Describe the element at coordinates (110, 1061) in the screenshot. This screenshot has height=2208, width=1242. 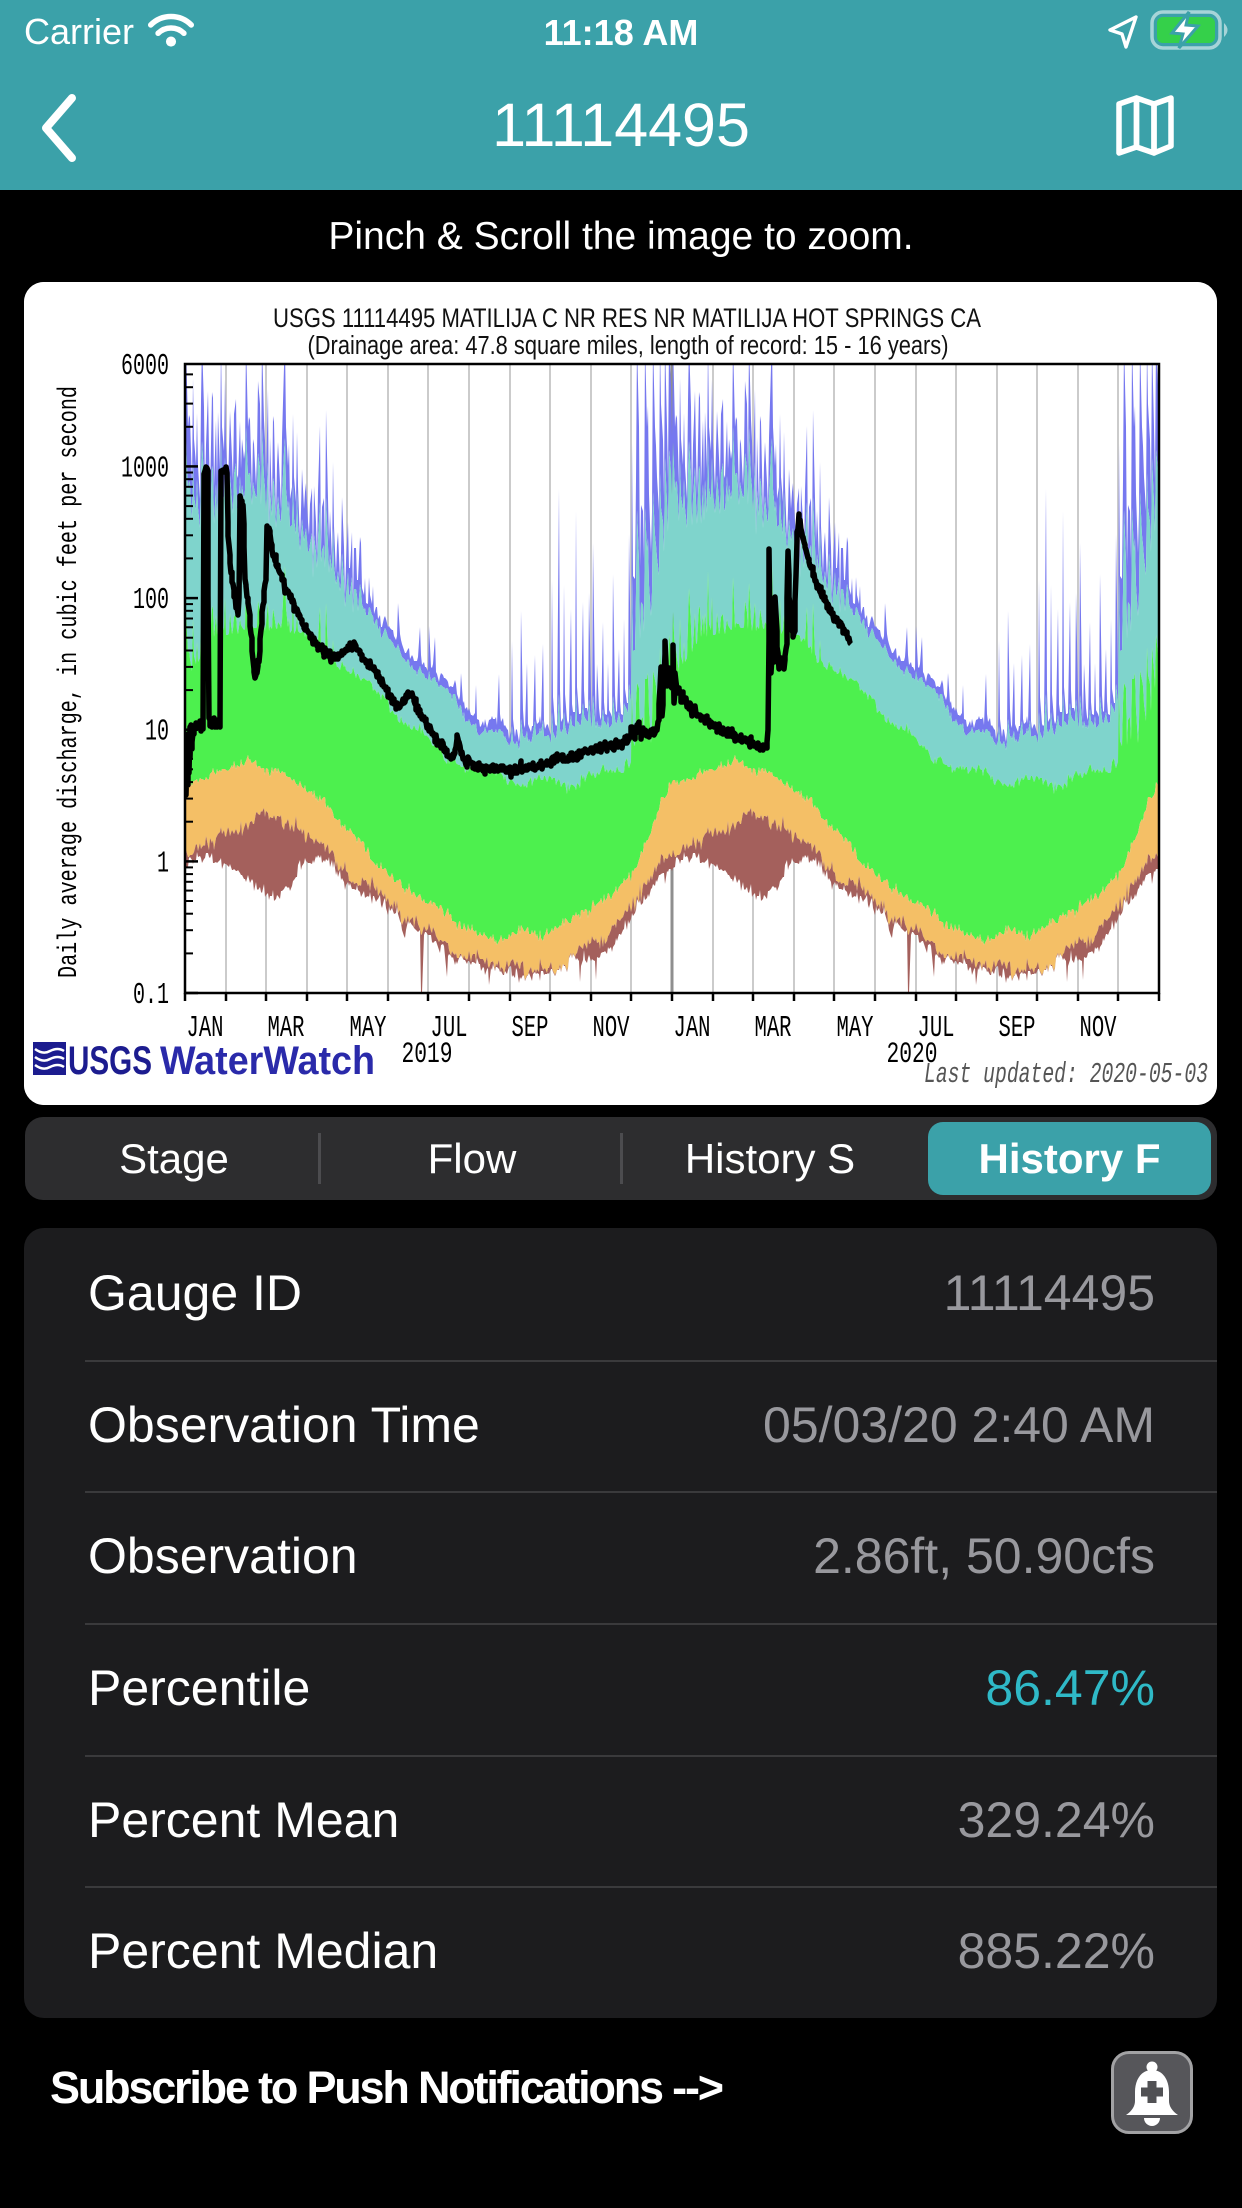
I see `svg-text: USGS` at that location.